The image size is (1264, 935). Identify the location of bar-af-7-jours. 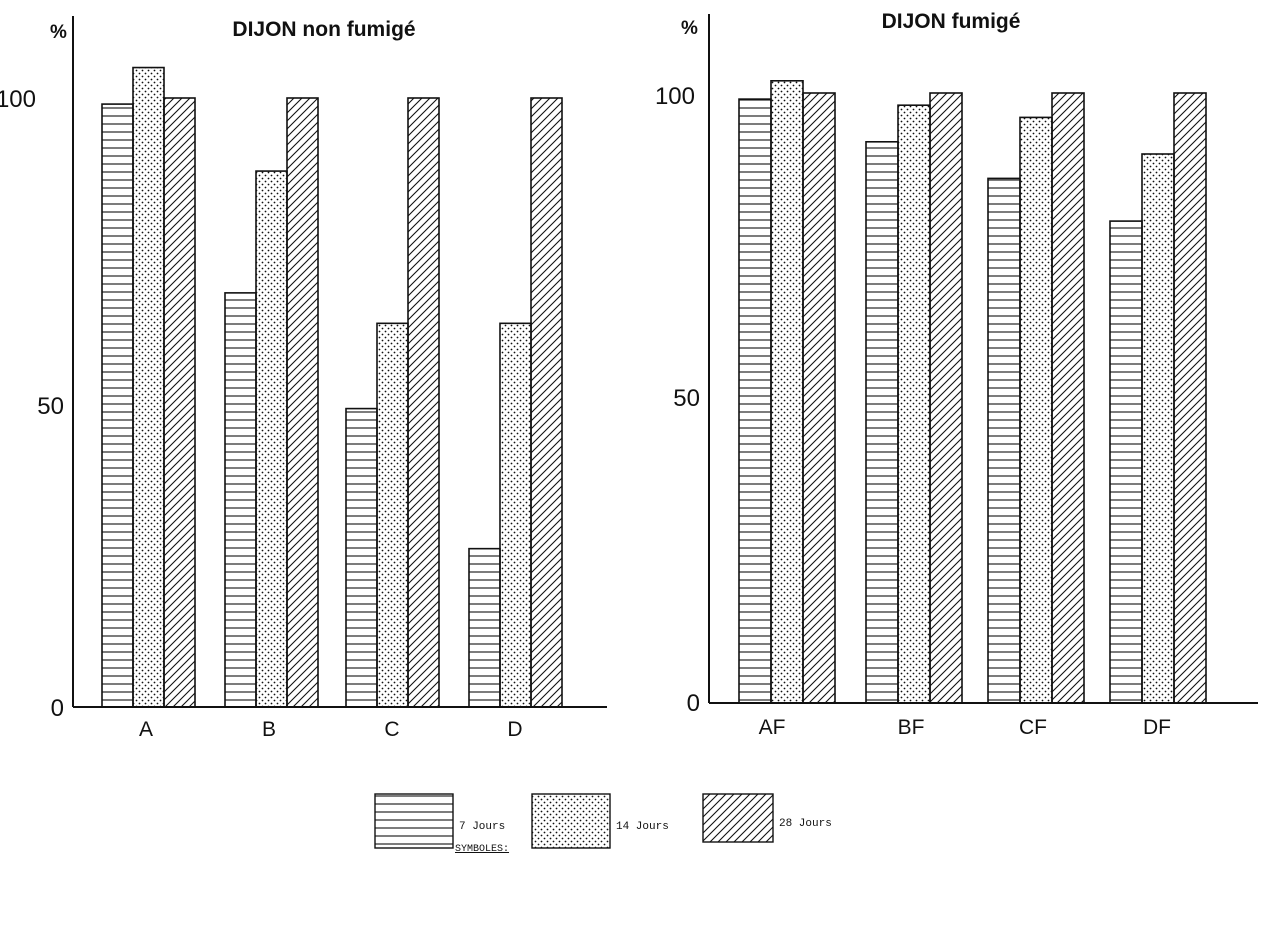
(755, 401).